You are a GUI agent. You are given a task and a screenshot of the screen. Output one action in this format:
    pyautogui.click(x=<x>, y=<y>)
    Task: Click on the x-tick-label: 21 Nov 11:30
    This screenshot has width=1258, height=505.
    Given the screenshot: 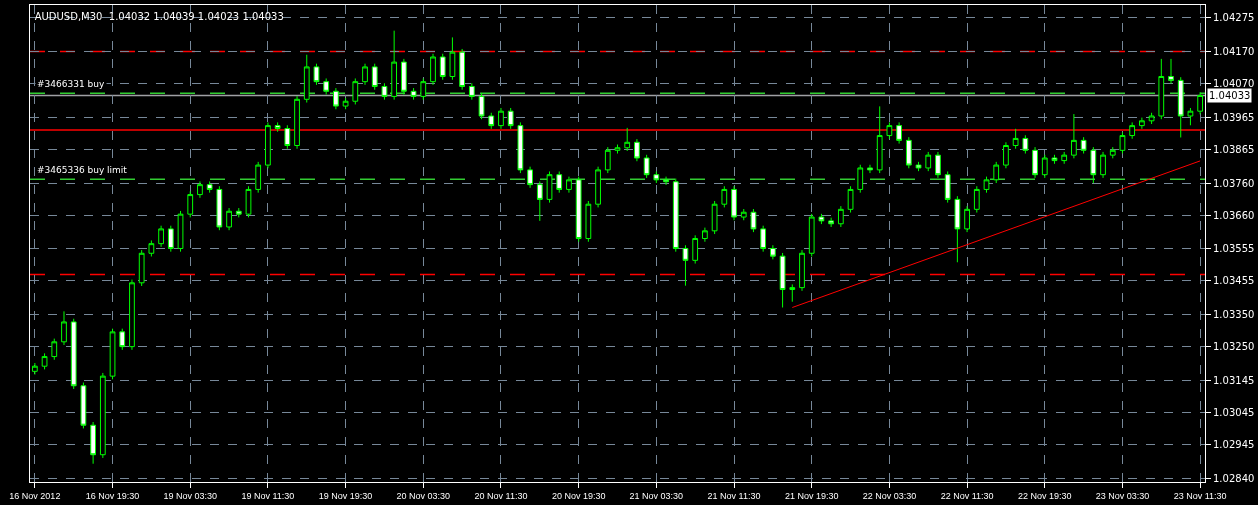 What is the action you would take?
    pyautogui.click(x=734, y=495)
    